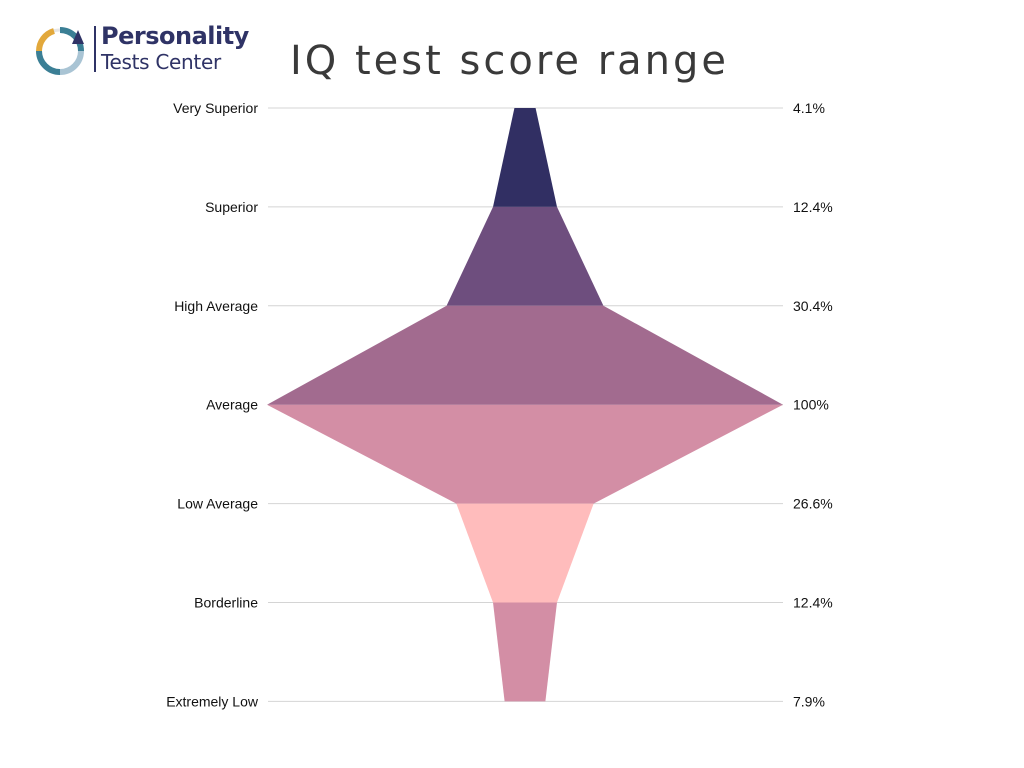 The width and height of the screenshot is (1024, 768). I want to click on logo-wordmark-line1: Personality, so click(175, 36).